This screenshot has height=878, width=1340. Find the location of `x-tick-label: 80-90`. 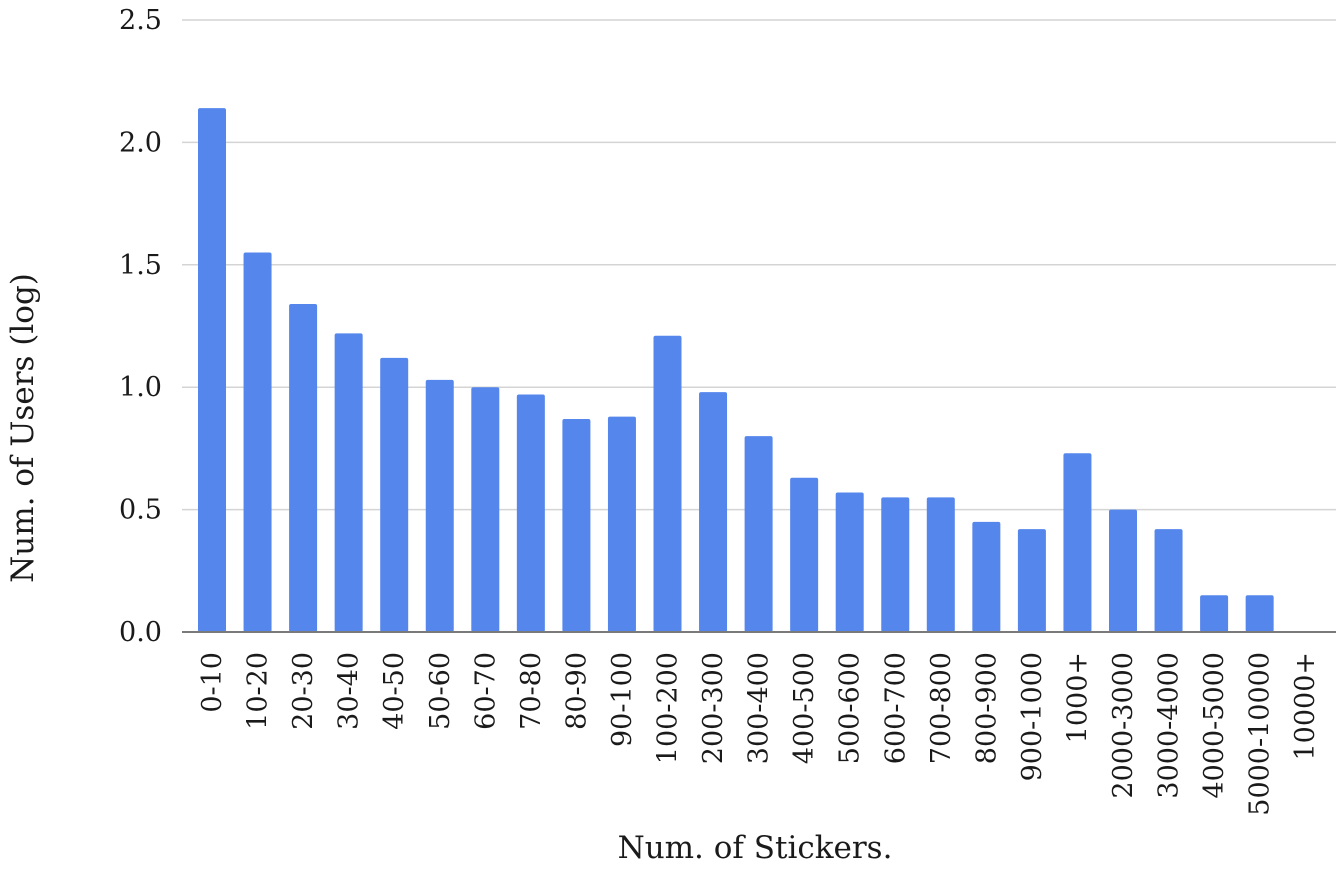

x-tick-label: 80-90 is located at coordinates (576, 691).